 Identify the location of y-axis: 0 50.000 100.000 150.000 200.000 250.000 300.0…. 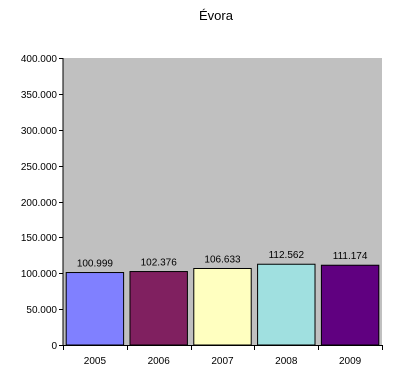
(42, 203).